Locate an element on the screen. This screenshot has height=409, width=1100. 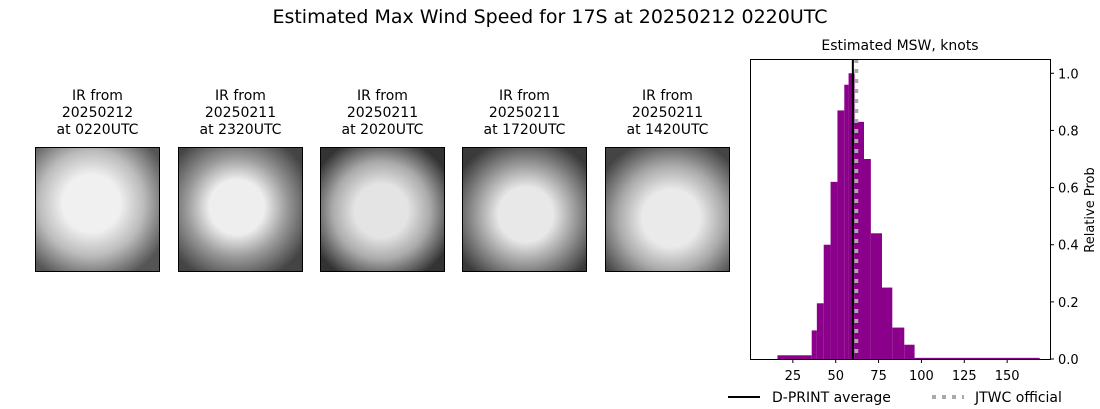
y-tick-label: 0.0 is located at coordinates (1068, 360).